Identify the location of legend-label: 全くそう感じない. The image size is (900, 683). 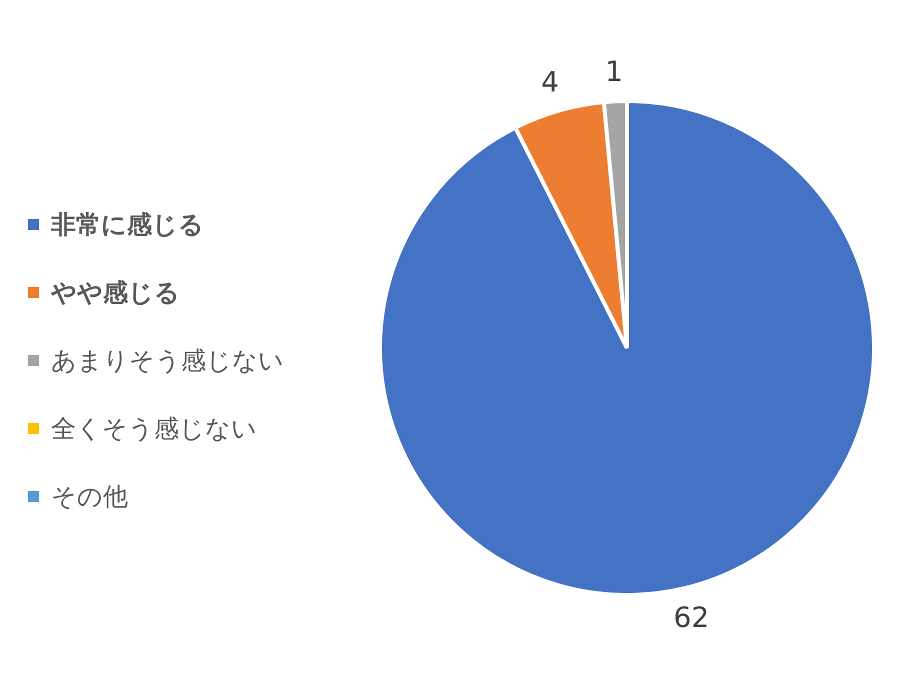
(154, 428).